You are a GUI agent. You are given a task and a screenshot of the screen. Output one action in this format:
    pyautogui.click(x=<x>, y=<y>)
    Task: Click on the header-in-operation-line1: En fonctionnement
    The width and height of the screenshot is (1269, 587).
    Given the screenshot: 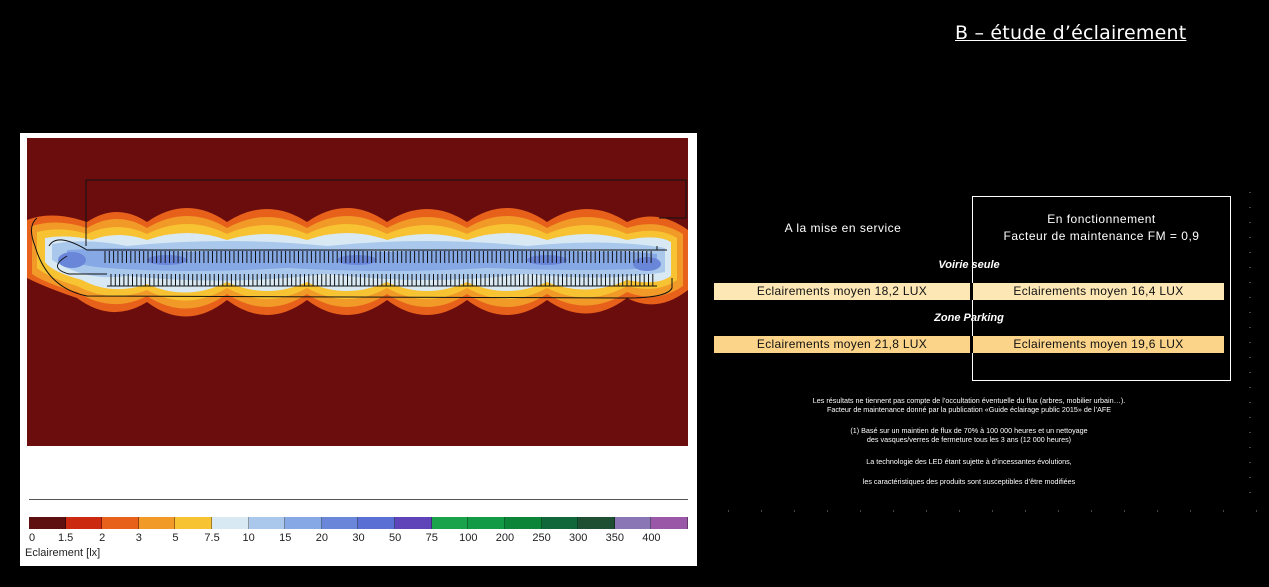 What is the action you would take?
    pyautogui.click(x=1101, y=219)
    